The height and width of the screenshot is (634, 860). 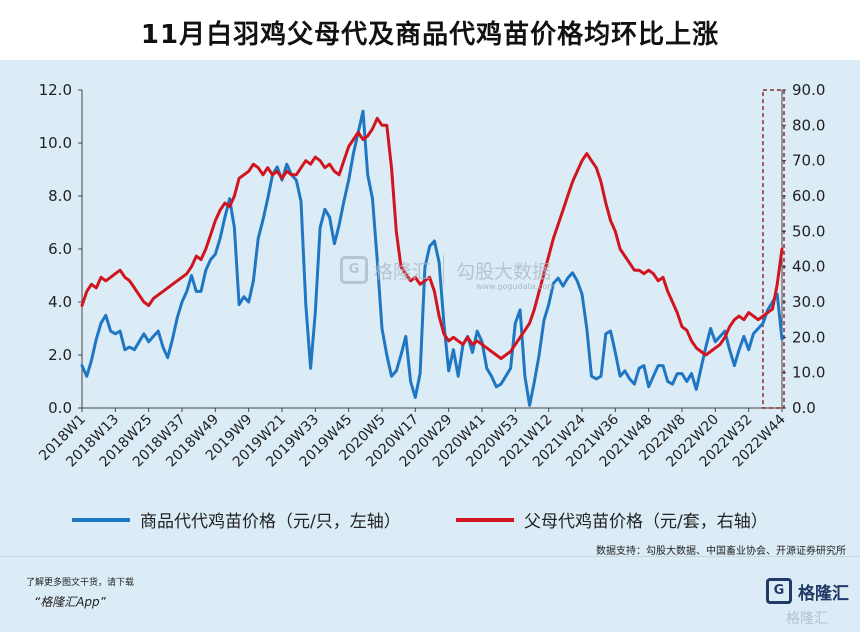 What do you see at coordinates (823, 593) in the screenshot?
I see `logo-text: 格隆汇` at bounding box center [823, 593].